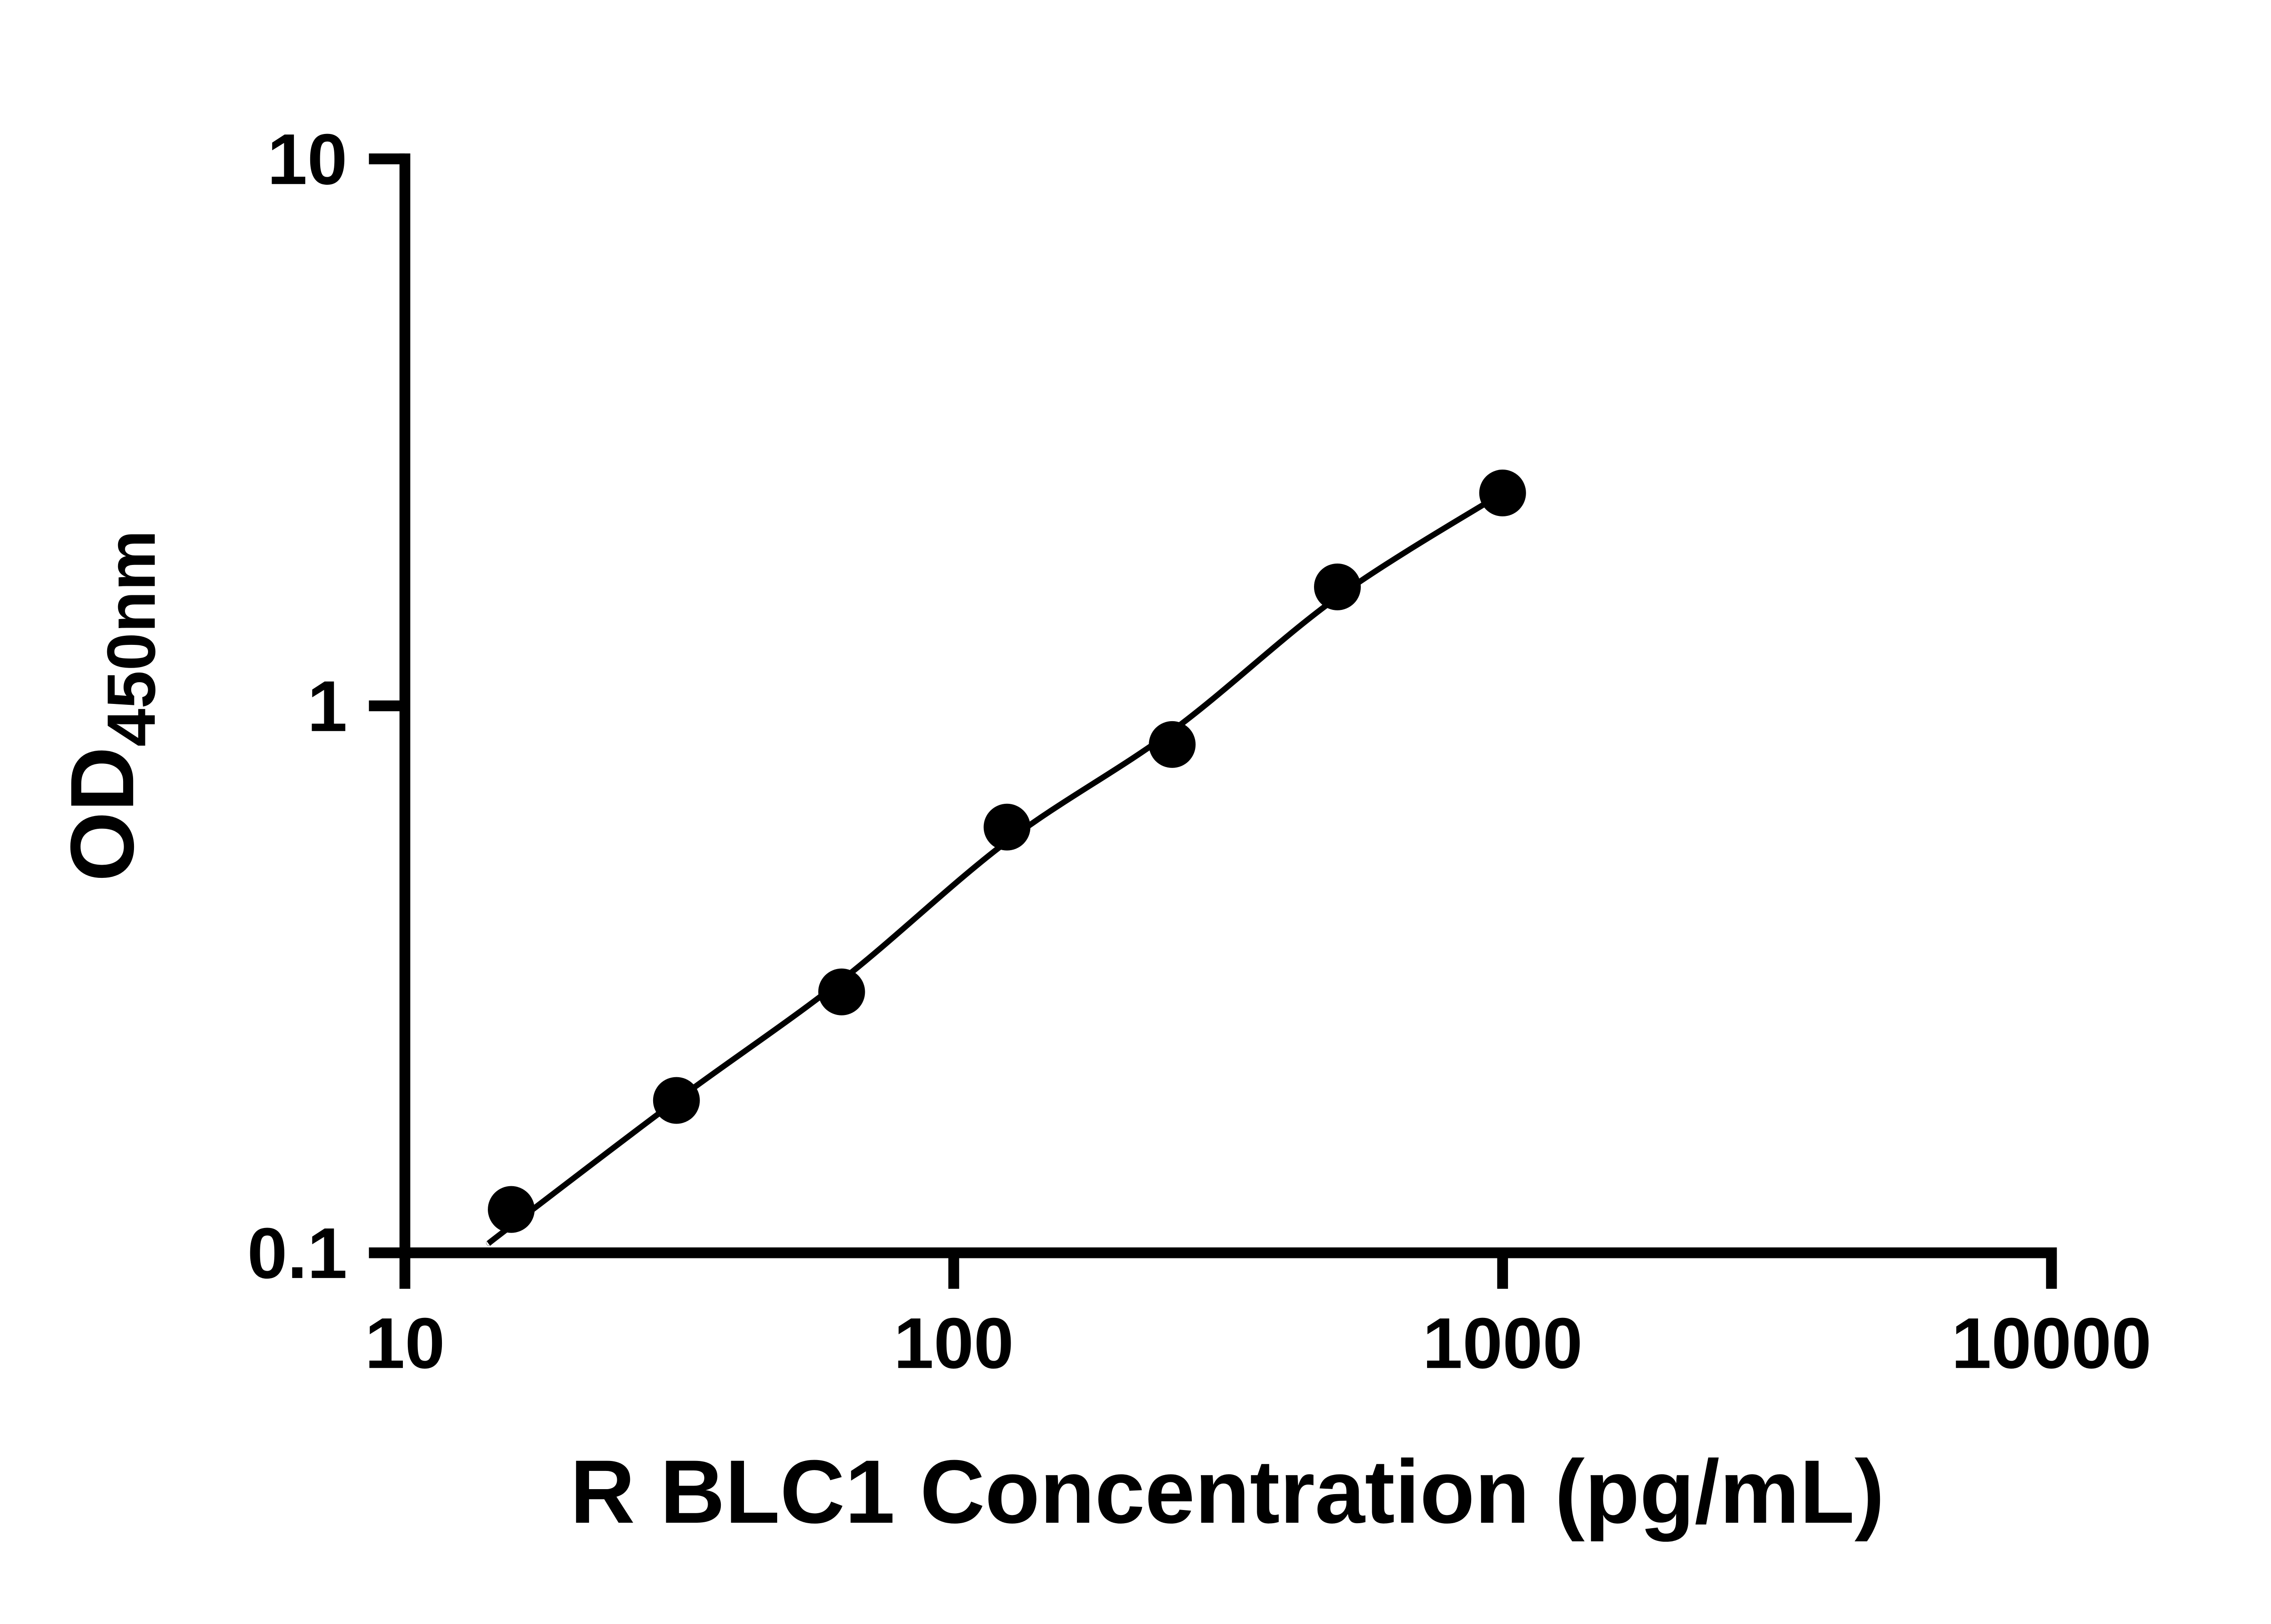  What do you see at coordinates (327, 706) in the screenshot?
I see `y-tick-label: 1` at bounding box center [327, 706].